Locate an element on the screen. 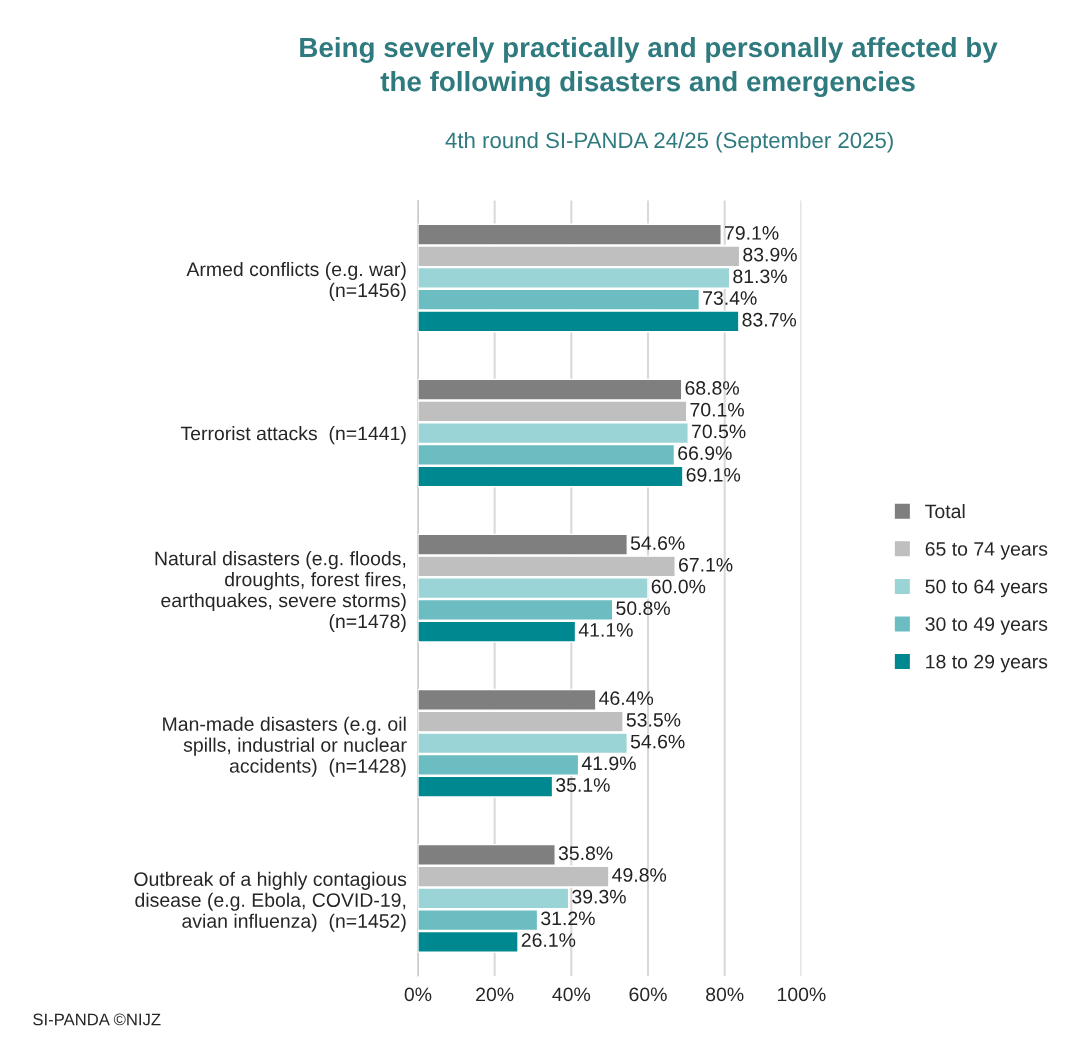 Image resolution: width=1080 pixels, height=1055 pixels. data-label: 49.8% is located at coordinates (639, 875).